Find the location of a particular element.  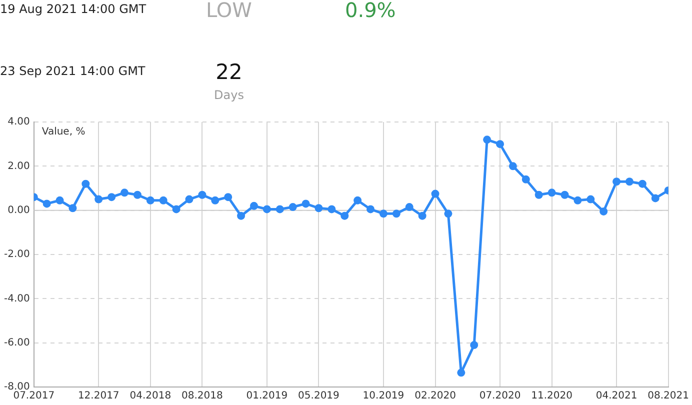

y-tick-label: -6.00 is located at coordinates (17, 342).